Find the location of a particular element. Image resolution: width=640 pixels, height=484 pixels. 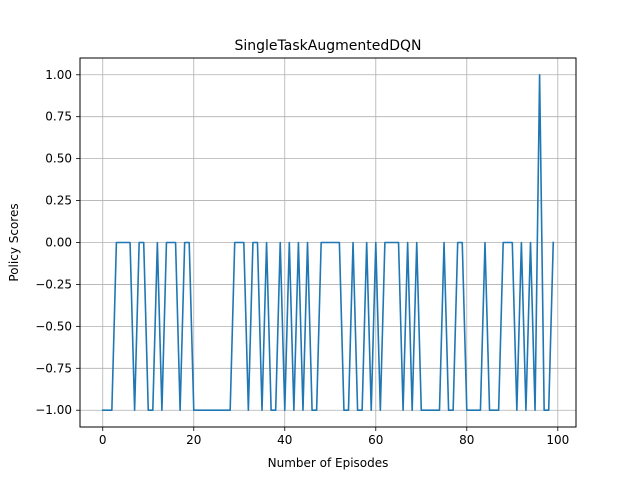

y-tick-label: 0.50 is located at coordinates (58, 159).